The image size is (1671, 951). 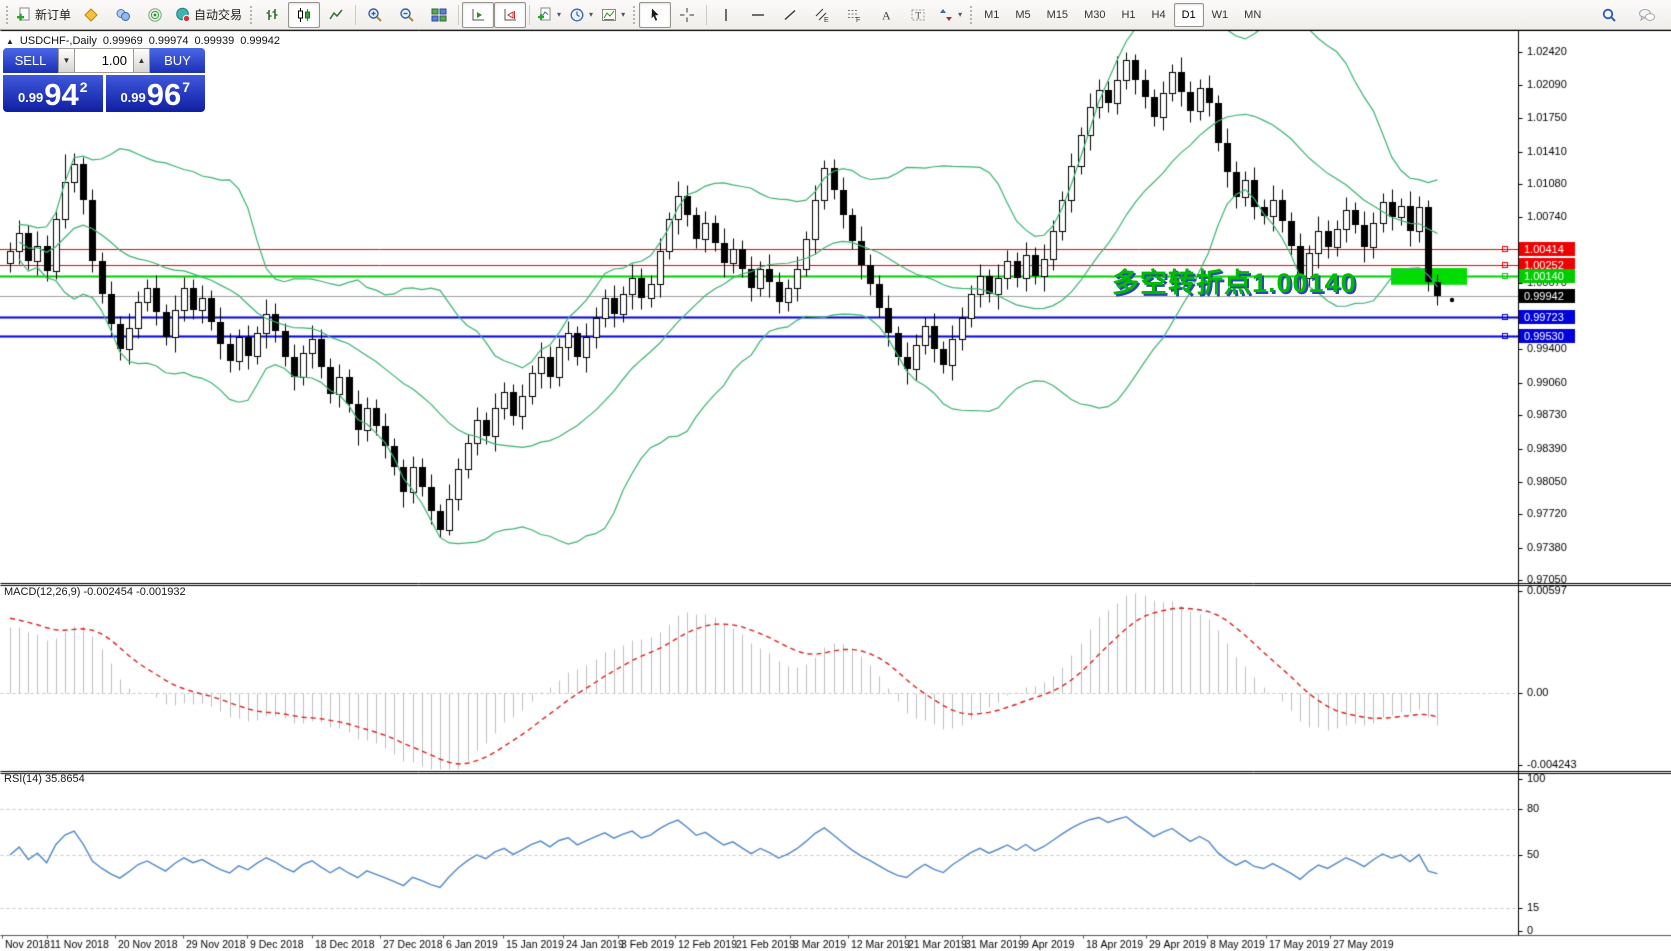 I want to click on svg-text: F, so click(x=858, y=20).